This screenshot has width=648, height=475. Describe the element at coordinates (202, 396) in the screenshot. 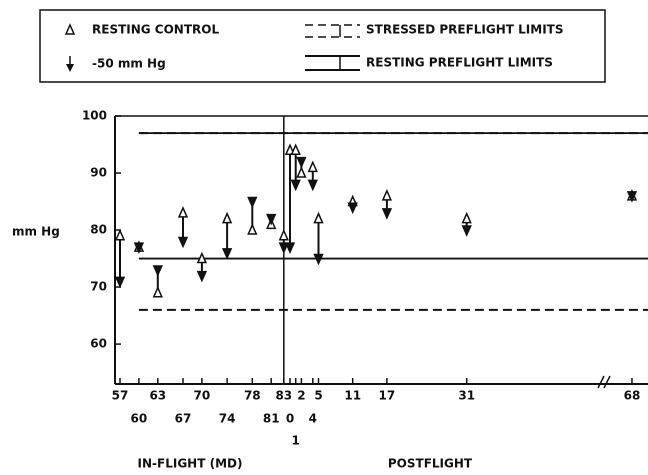

I see `x-tick-label: 70` at that location.